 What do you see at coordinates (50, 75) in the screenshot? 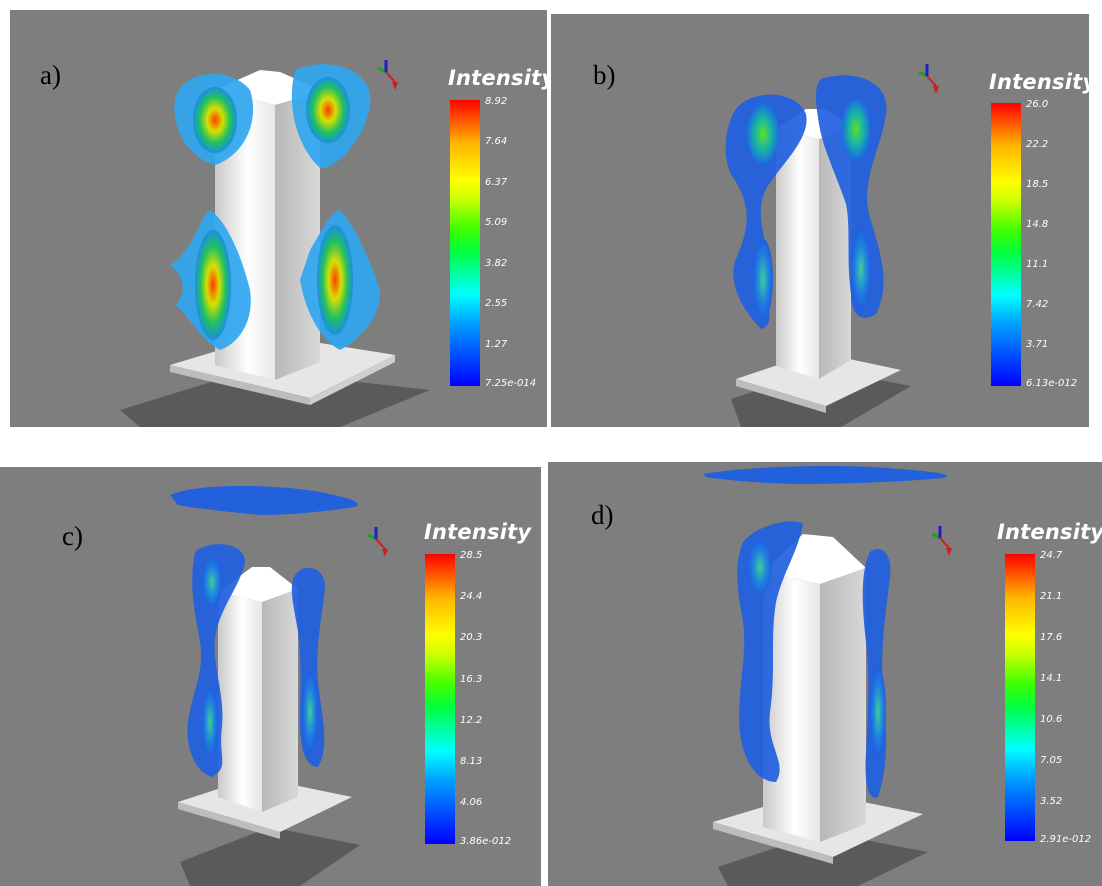
I see `panel-label: a)` at bounding box center [50, 75].